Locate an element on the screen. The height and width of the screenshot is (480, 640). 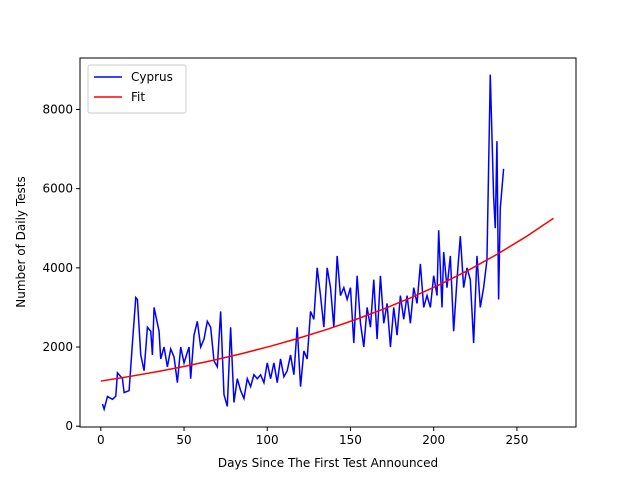
legend-label: Cyprus is located at coordinates (152, 77).